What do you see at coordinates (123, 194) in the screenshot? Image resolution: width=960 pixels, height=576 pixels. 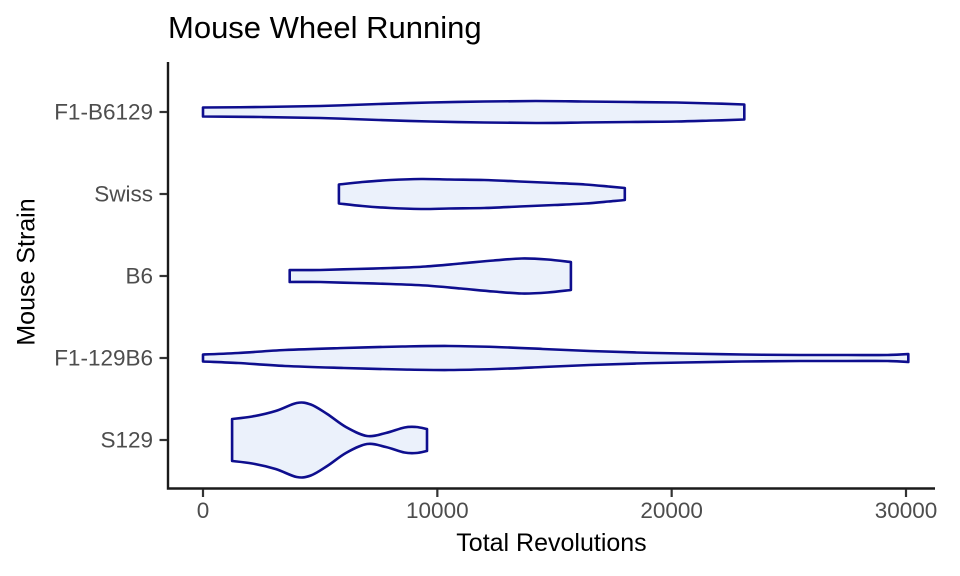 I see `y-tick-label: Swiss` at bounding box center [123, 194].